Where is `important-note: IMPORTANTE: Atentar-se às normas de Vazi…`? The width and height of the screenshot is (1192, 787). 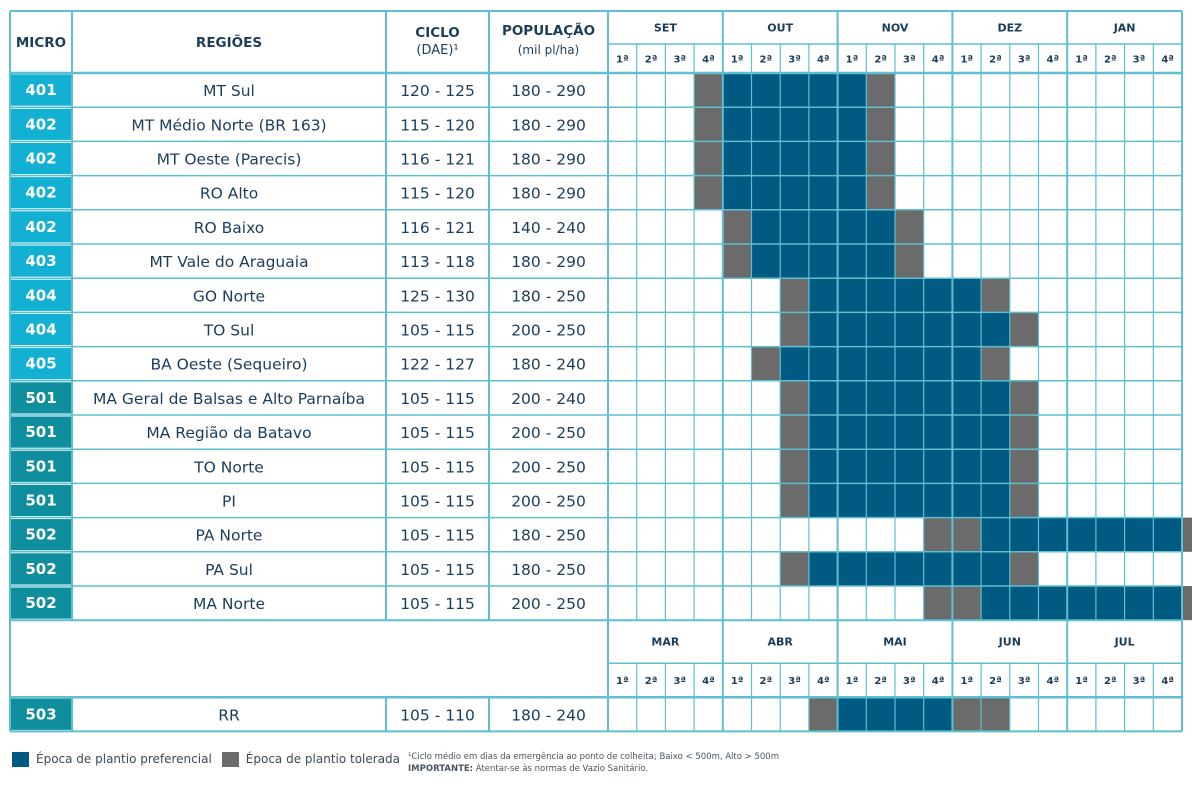 important-note: IMPORTANTE: Atentar-se às normas de Vazi… is located at coordinates (593, 769).